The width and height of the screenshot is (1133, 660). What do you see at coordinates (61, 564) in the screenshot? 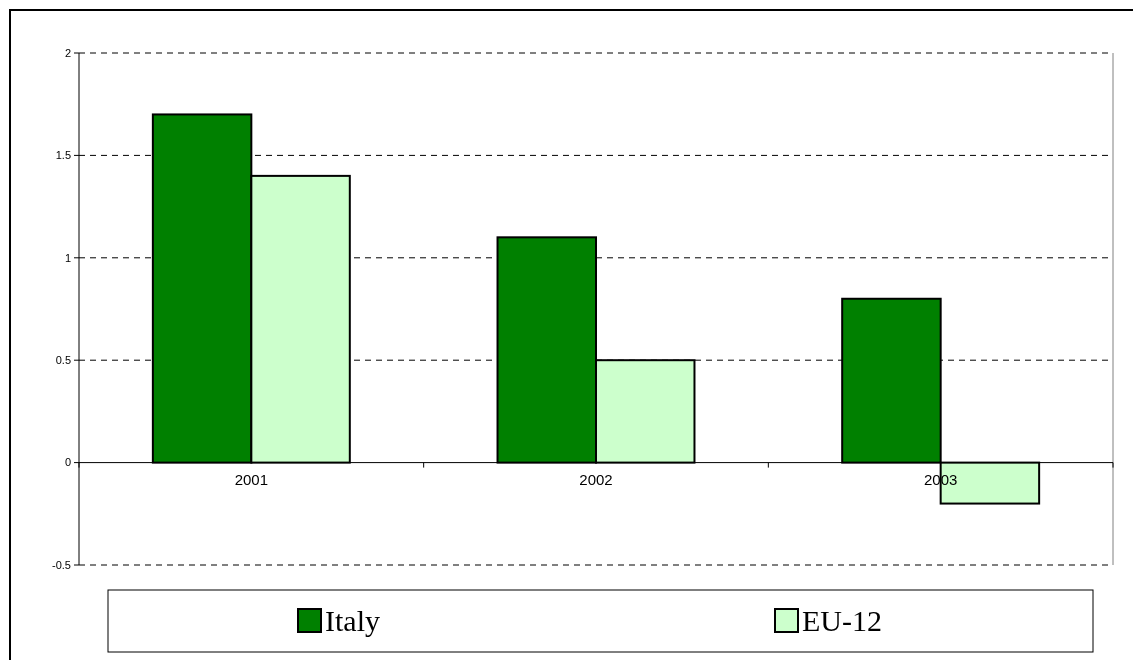
I see `y-tick-label: -0.5` at bounding box center [61, 564].